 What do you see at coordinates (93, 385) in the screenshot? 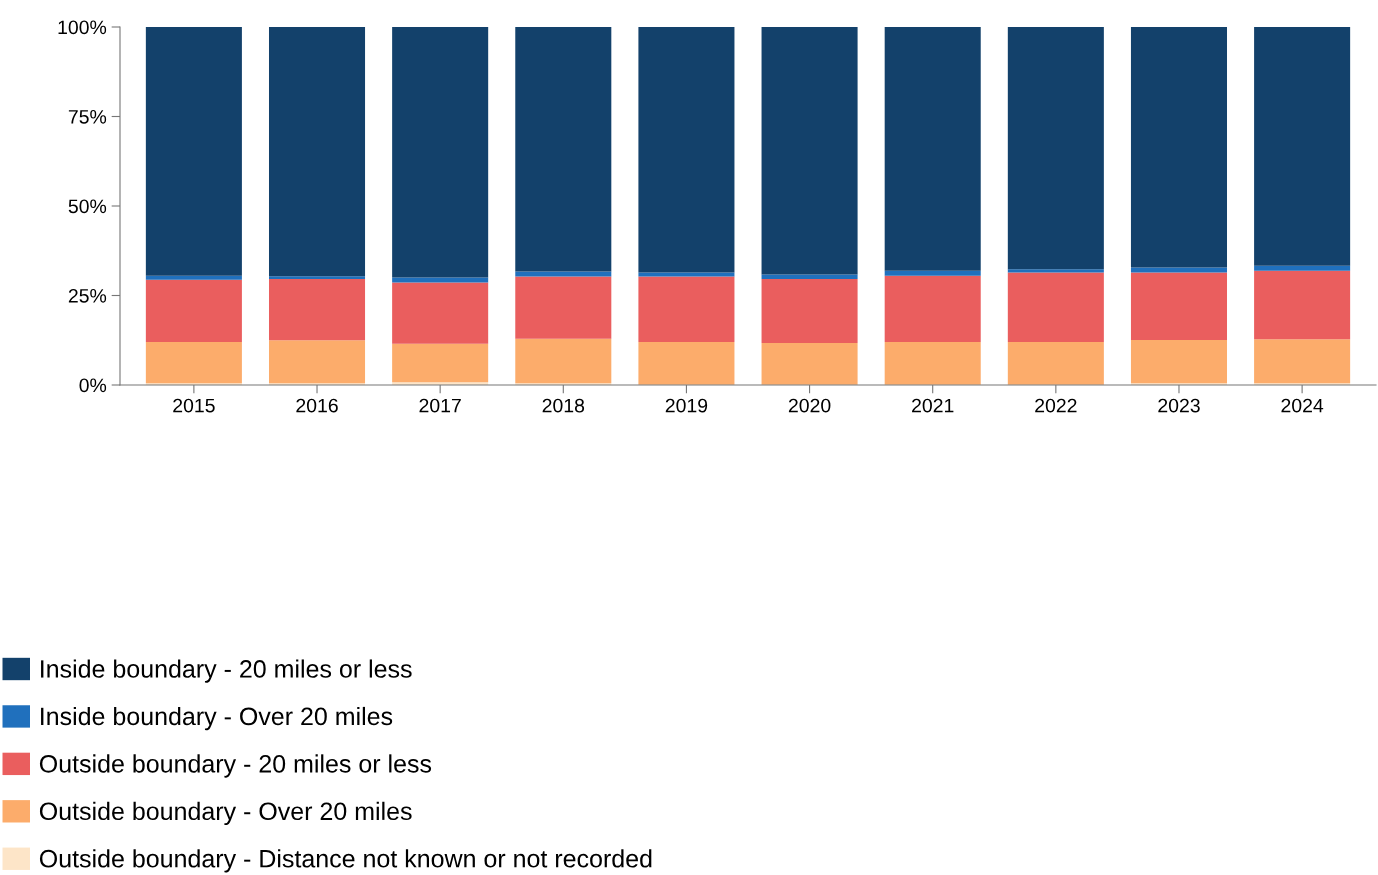
I see `y-tick-label: 0%` at bounding box center [93, 385].